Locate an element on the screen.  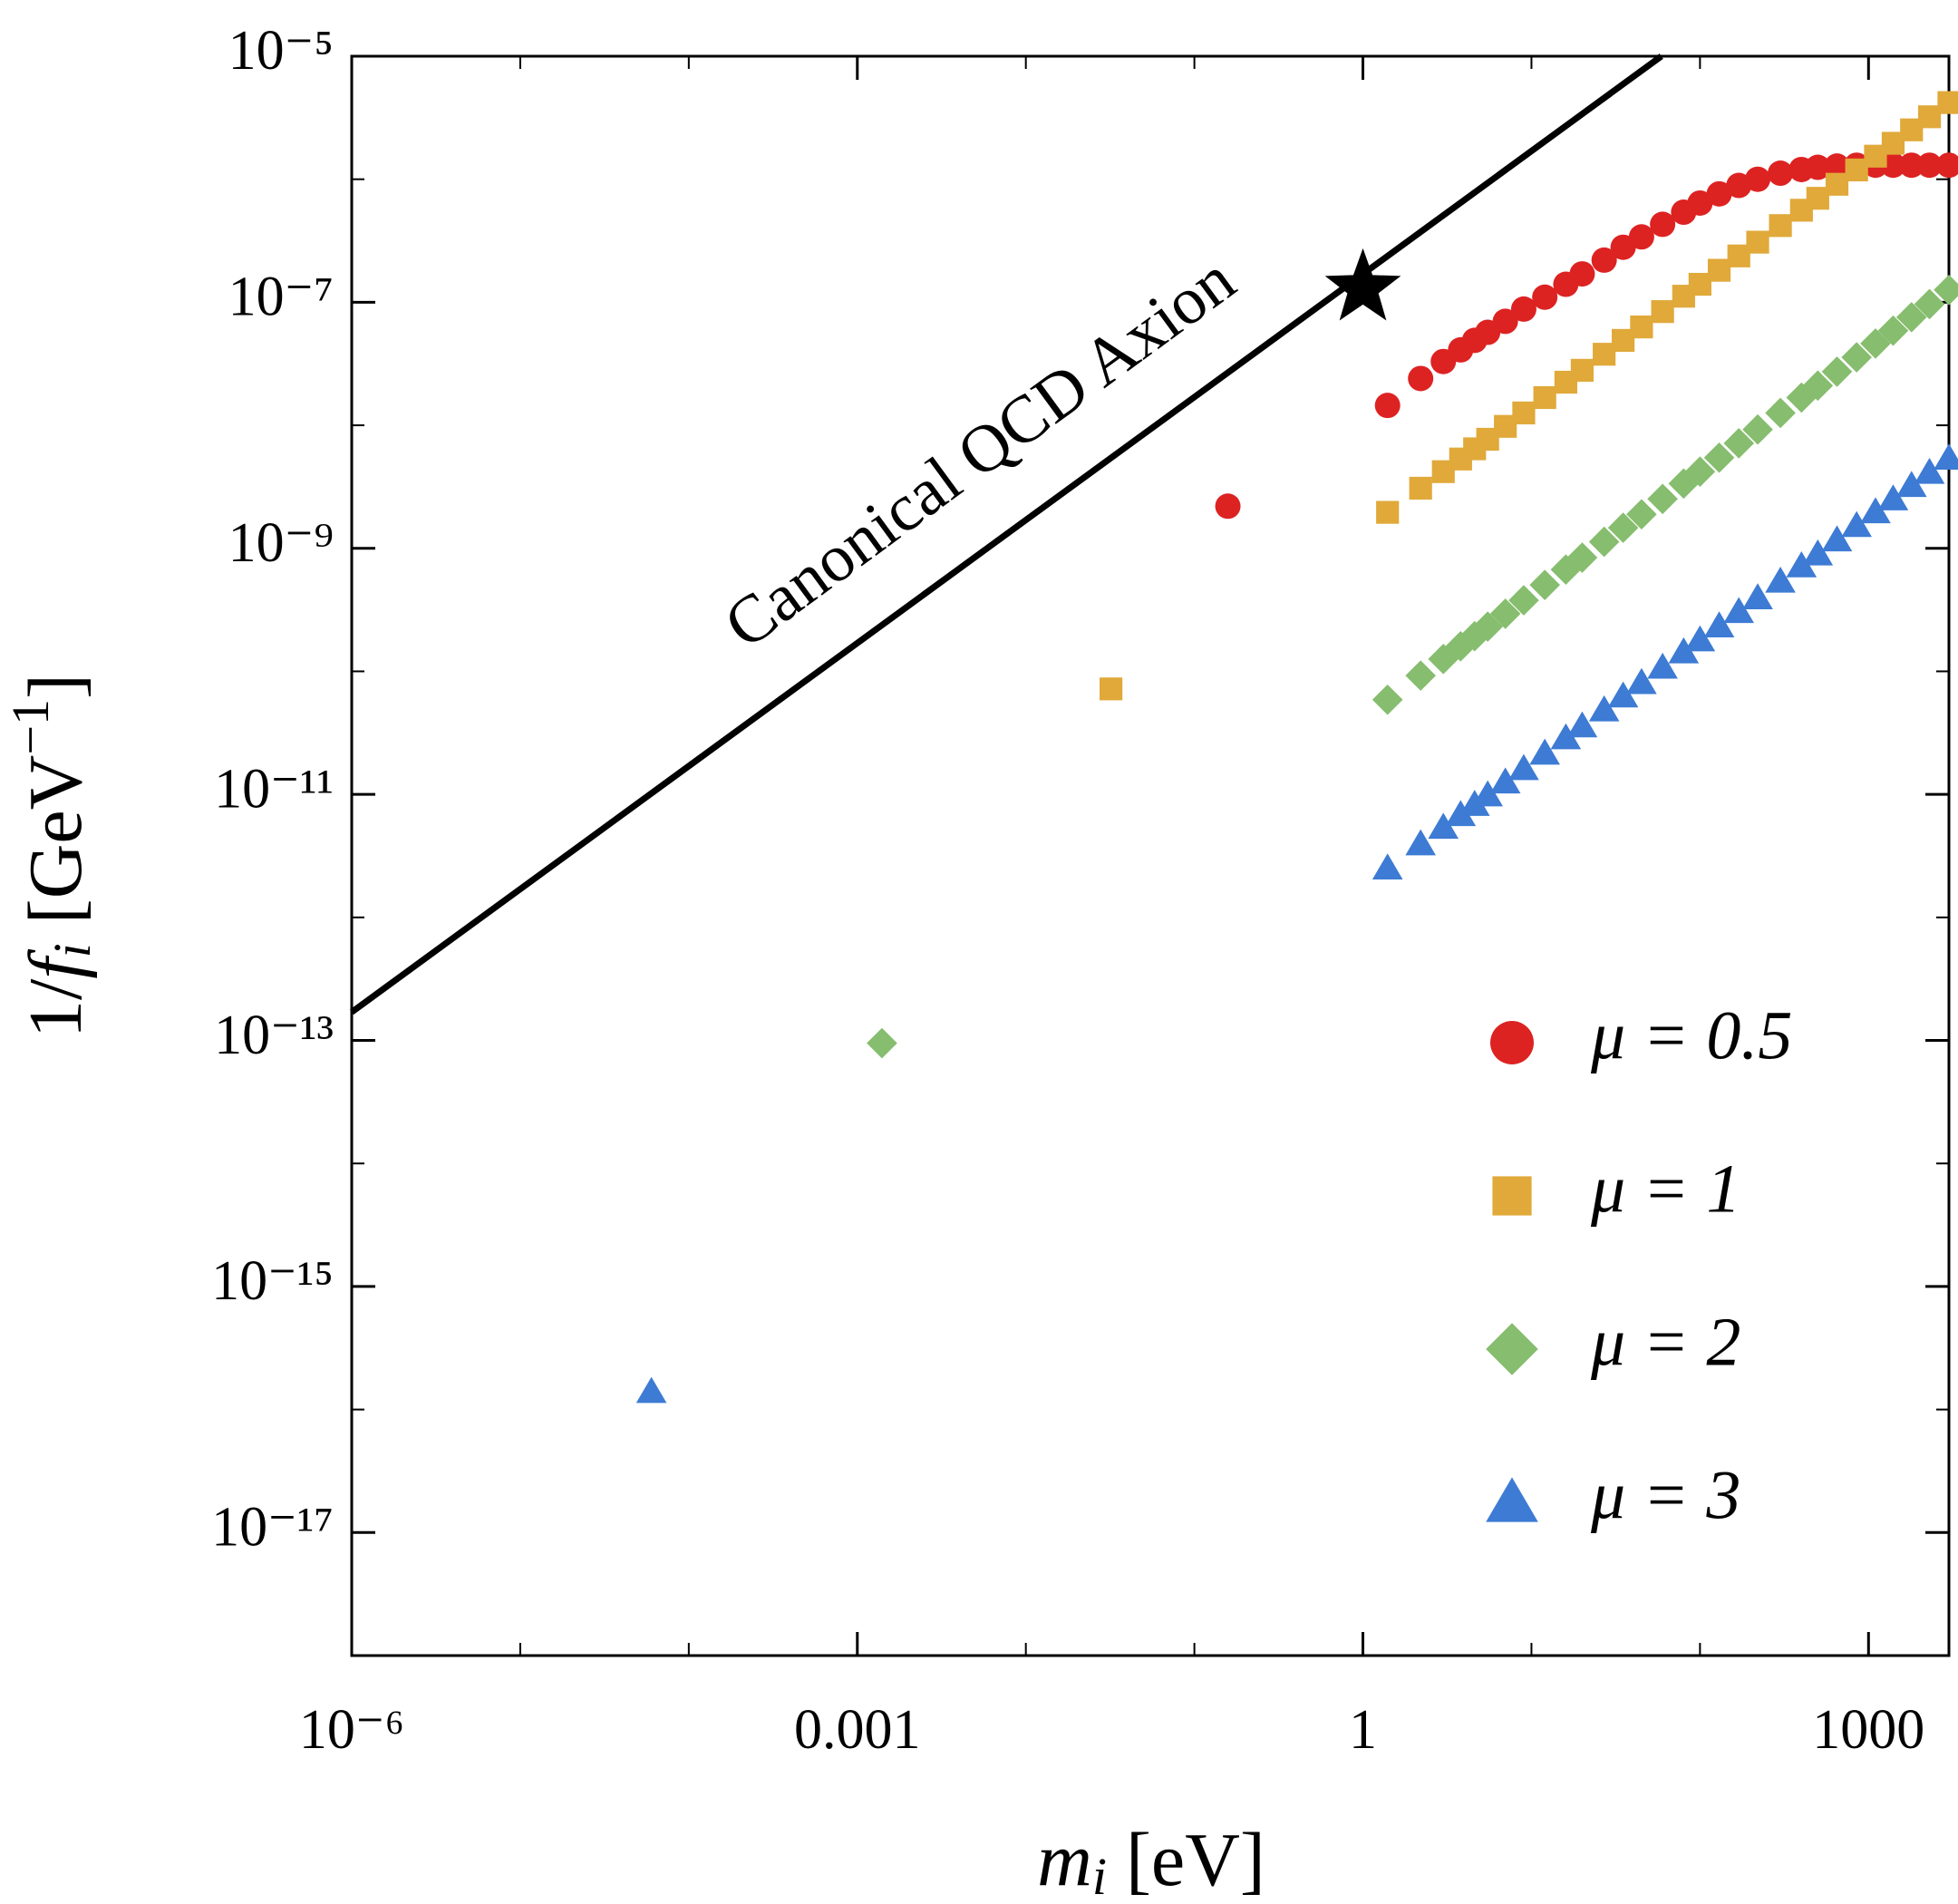
y-tick-label: 10⁻⁹ is located at coordinates (281, 543).